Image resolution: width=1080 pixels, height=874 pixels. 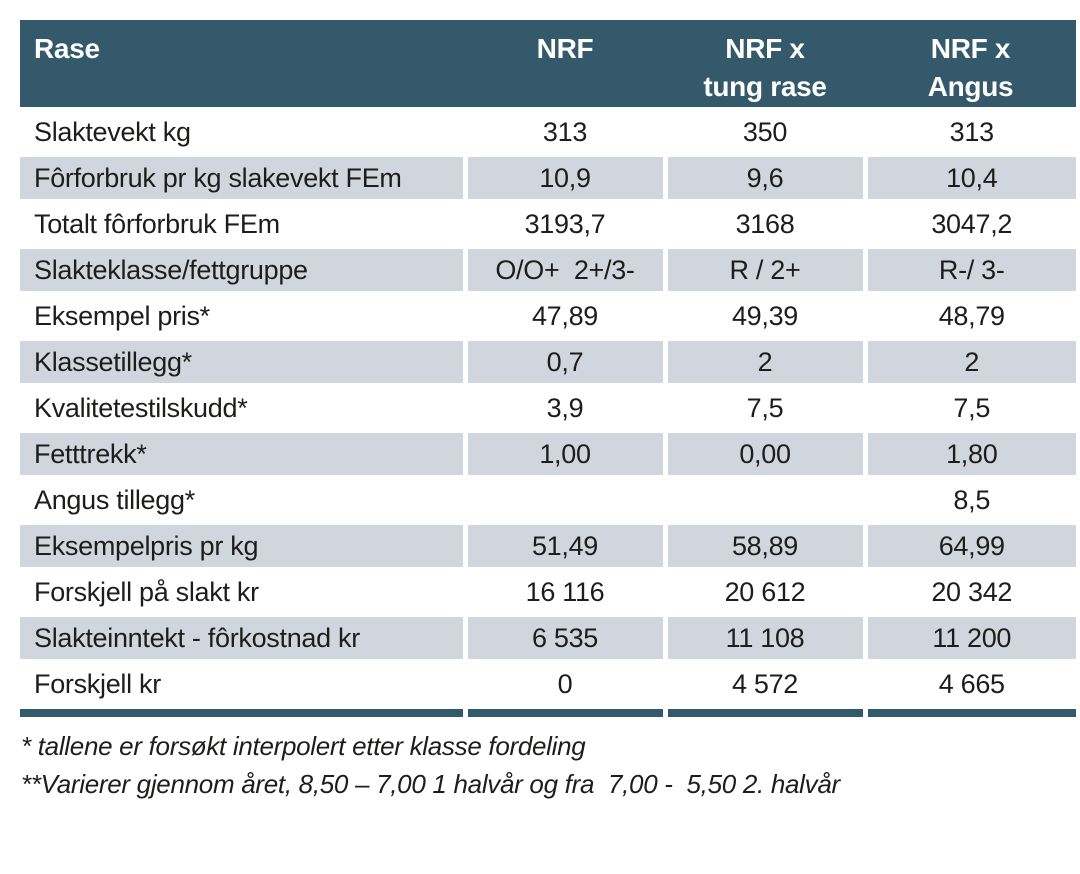 What do you see at coordinates (969, 315) in the screenshot?
I see `cell-value: 48,79` at bounding box center [969, 315].